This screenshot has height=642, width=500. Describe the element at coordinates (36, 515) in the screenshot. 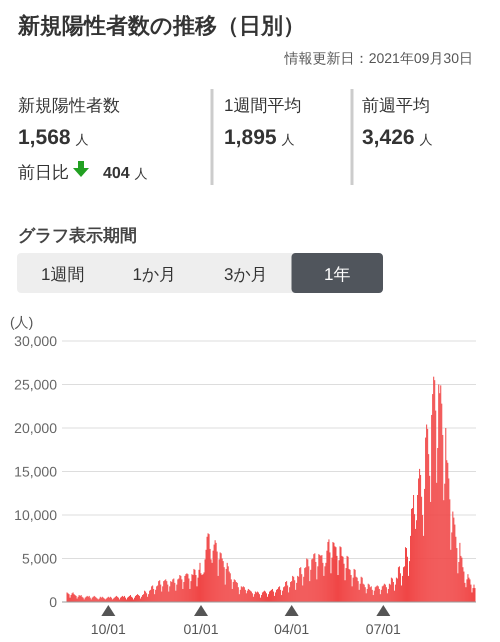

I see `y-tick-label: 10,000` at that location.